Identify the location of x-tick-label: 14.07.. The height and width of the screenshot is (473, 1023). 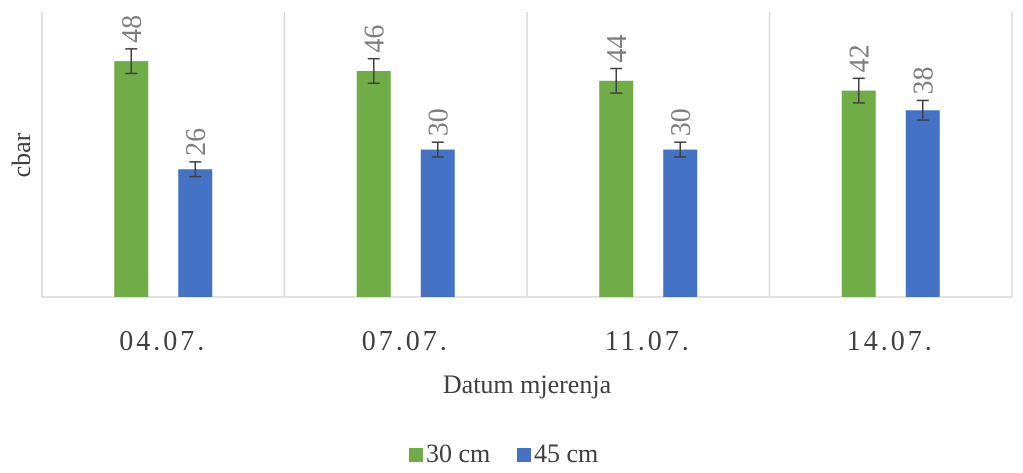
(891, 341).